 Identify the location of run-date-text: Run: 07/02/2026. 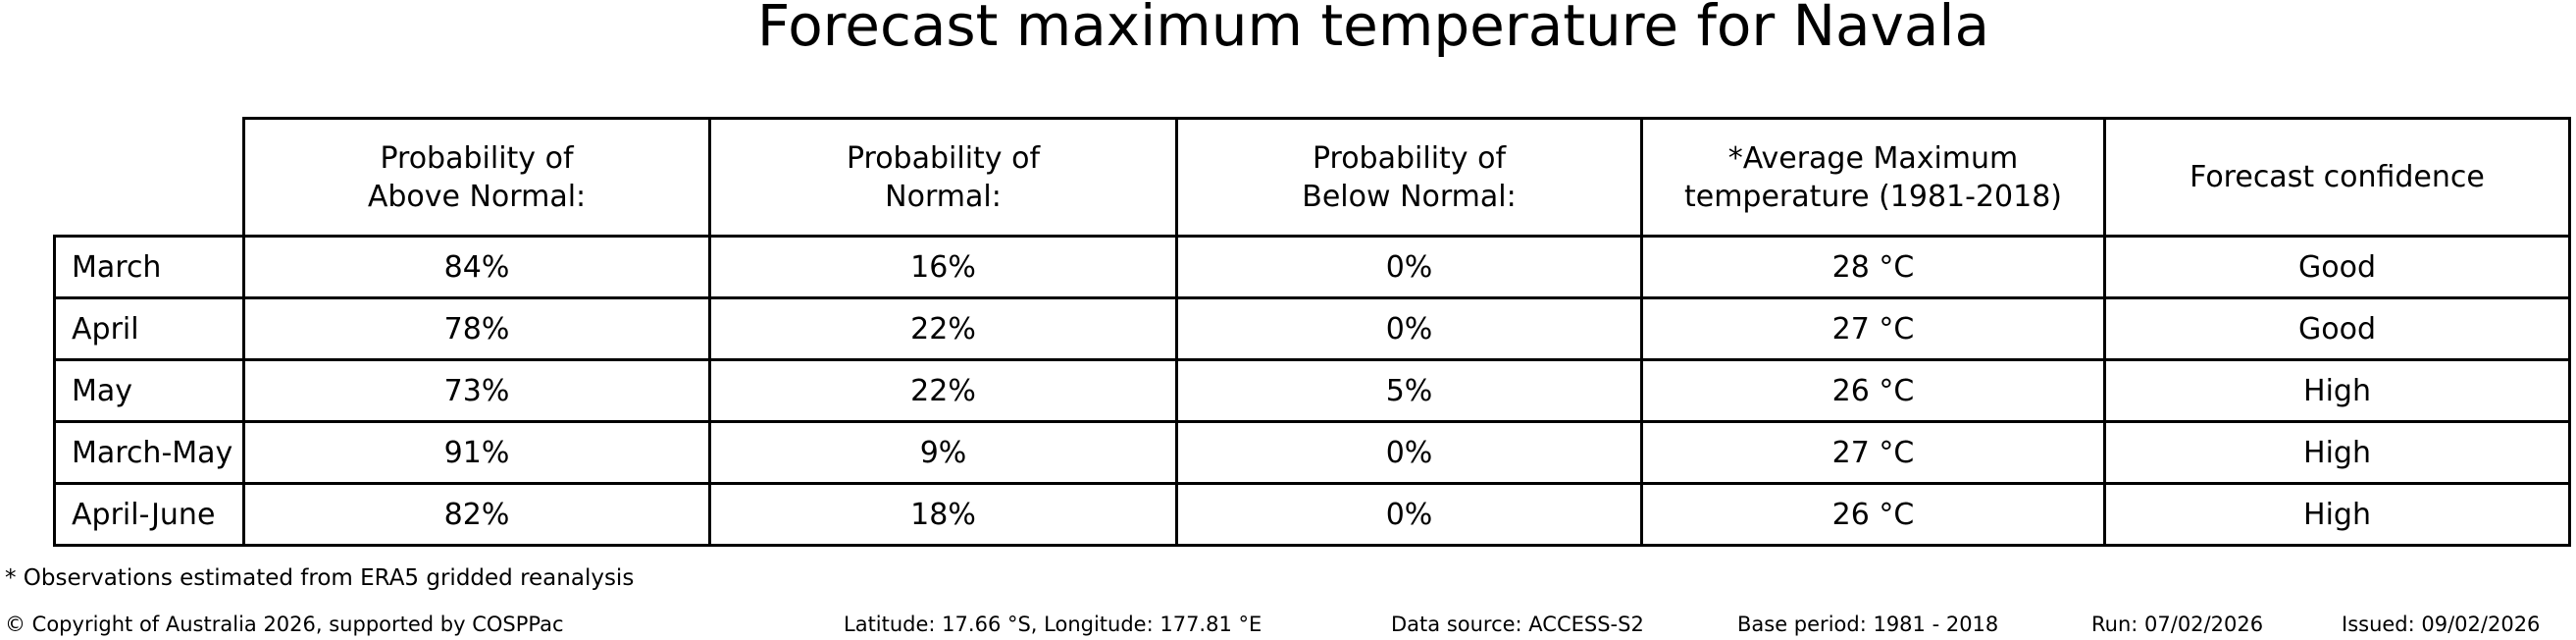
(2177, 624).